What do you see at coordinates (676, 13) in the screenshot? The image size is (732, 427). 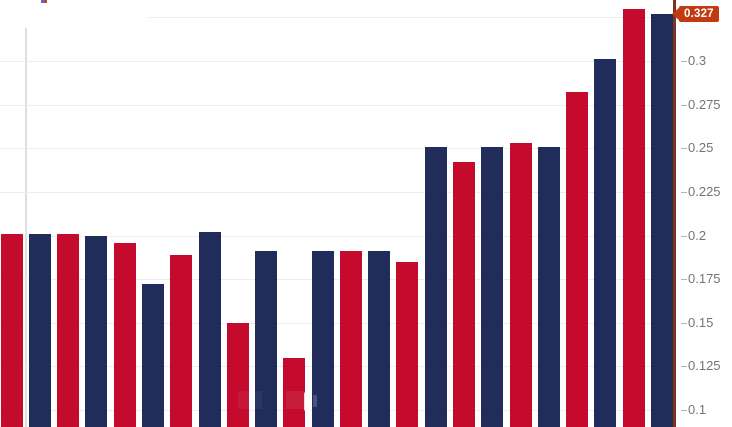 I see `badge-arrow-icon` at bounding box center [676, 13].